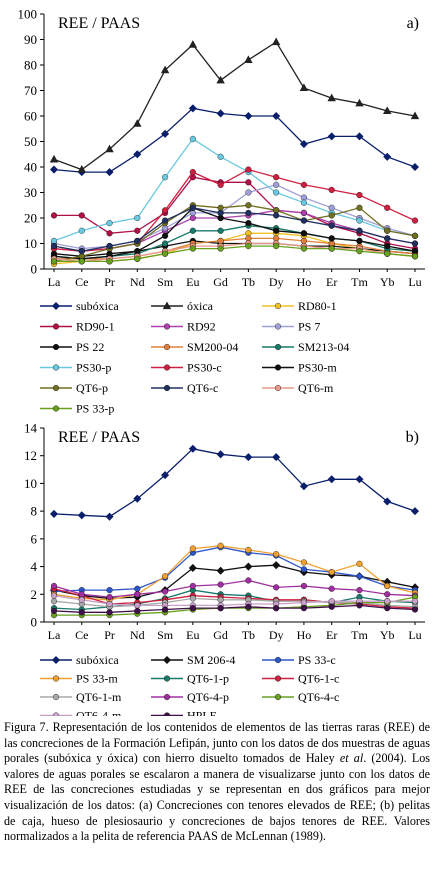 This screenshot has height=883, width=436. Describe the element at coordinates (234, 229) in the screenshot. I see `series-qt6-c` at that location.